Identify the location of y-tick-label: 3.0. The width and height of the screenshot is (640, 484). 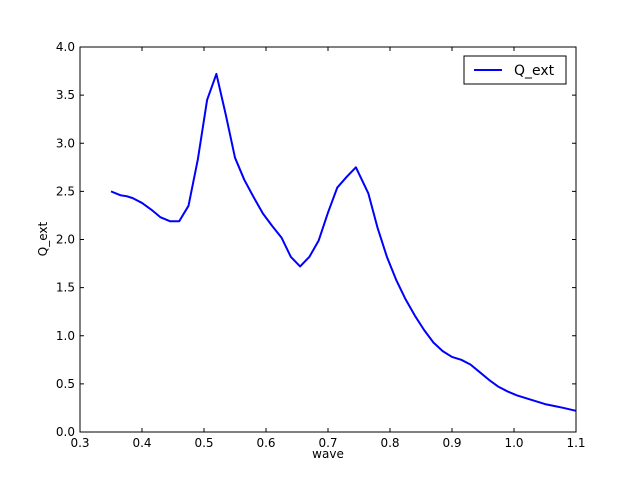
(65, 143).